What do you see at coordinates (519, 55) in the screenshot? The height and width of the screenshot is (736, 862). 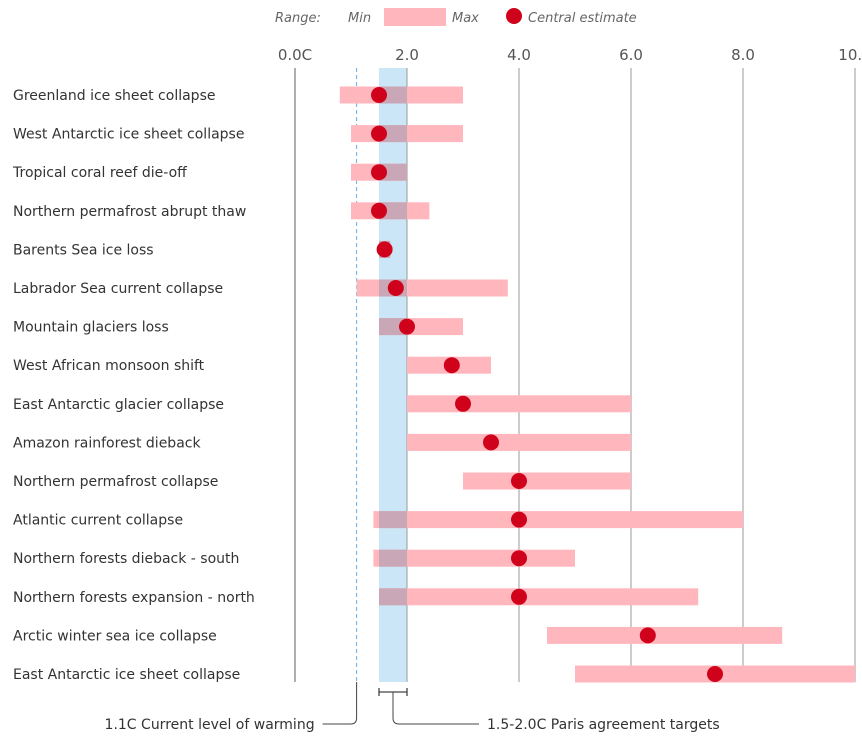 I see `x-tick-label: 4.0` at bounding box center [519, 55].